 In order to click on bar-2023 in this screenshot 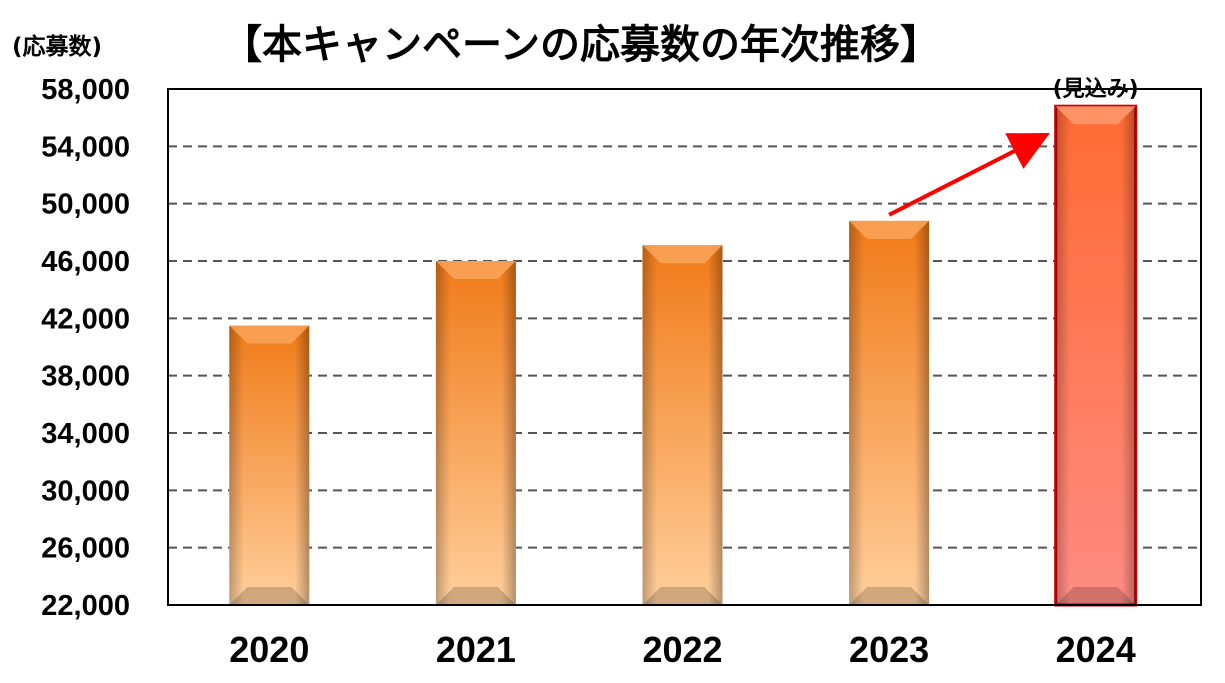, I will do `click(889, 412)`.